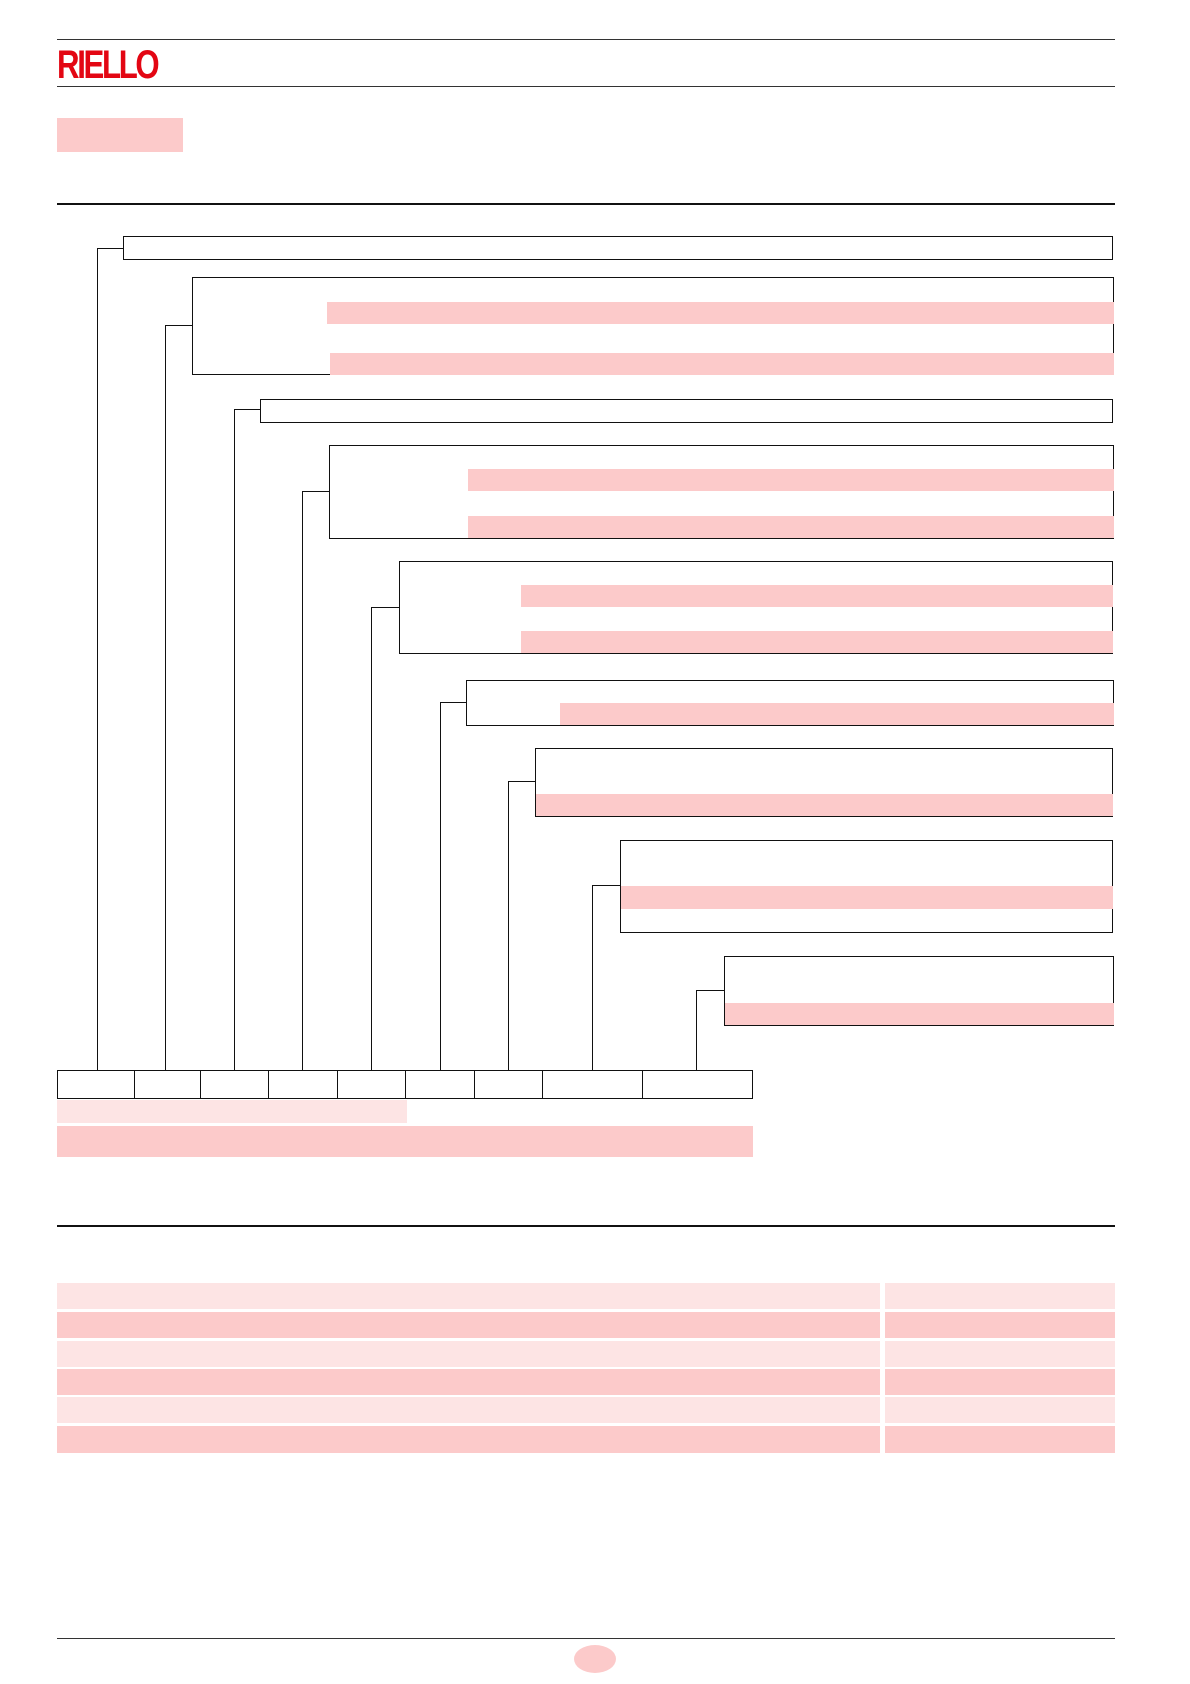 The height and width of the screenshot is (1684, 1190). I want to click on connector-3-vertical, so click(234, 739).